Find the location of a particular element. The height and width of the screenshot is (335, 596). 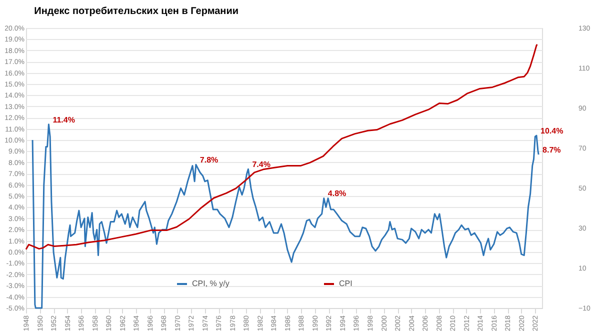

legend-label: CPI is located at coordinates (345, 283).